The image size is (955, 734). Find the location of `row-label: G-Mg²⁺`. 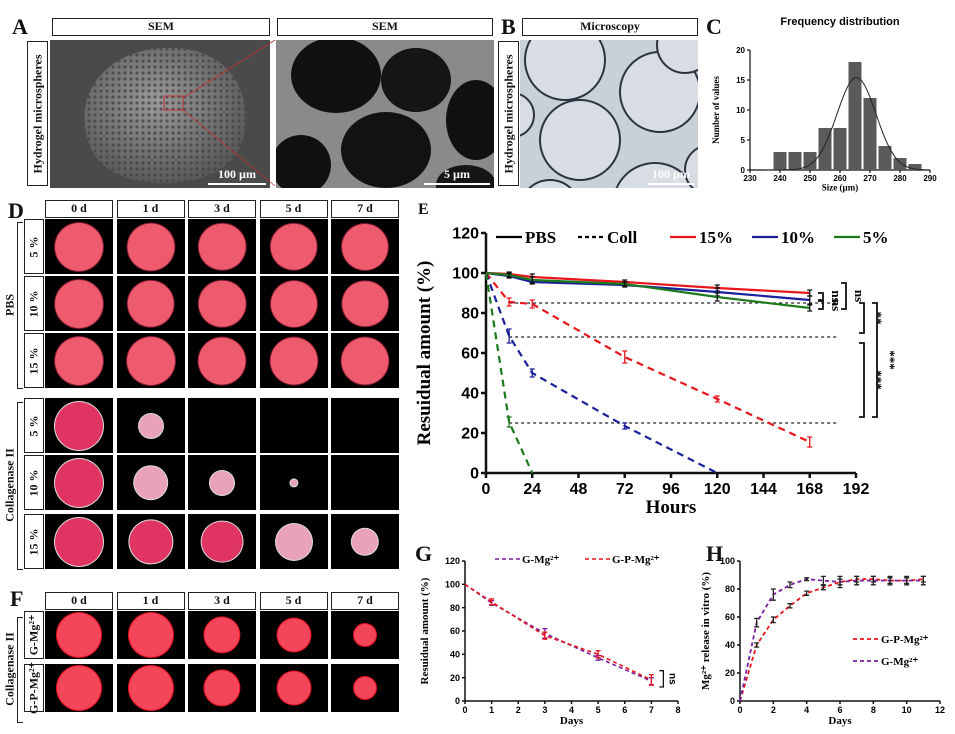

row-label: G-Mg²⁺ is located at coordinates (33, 635).